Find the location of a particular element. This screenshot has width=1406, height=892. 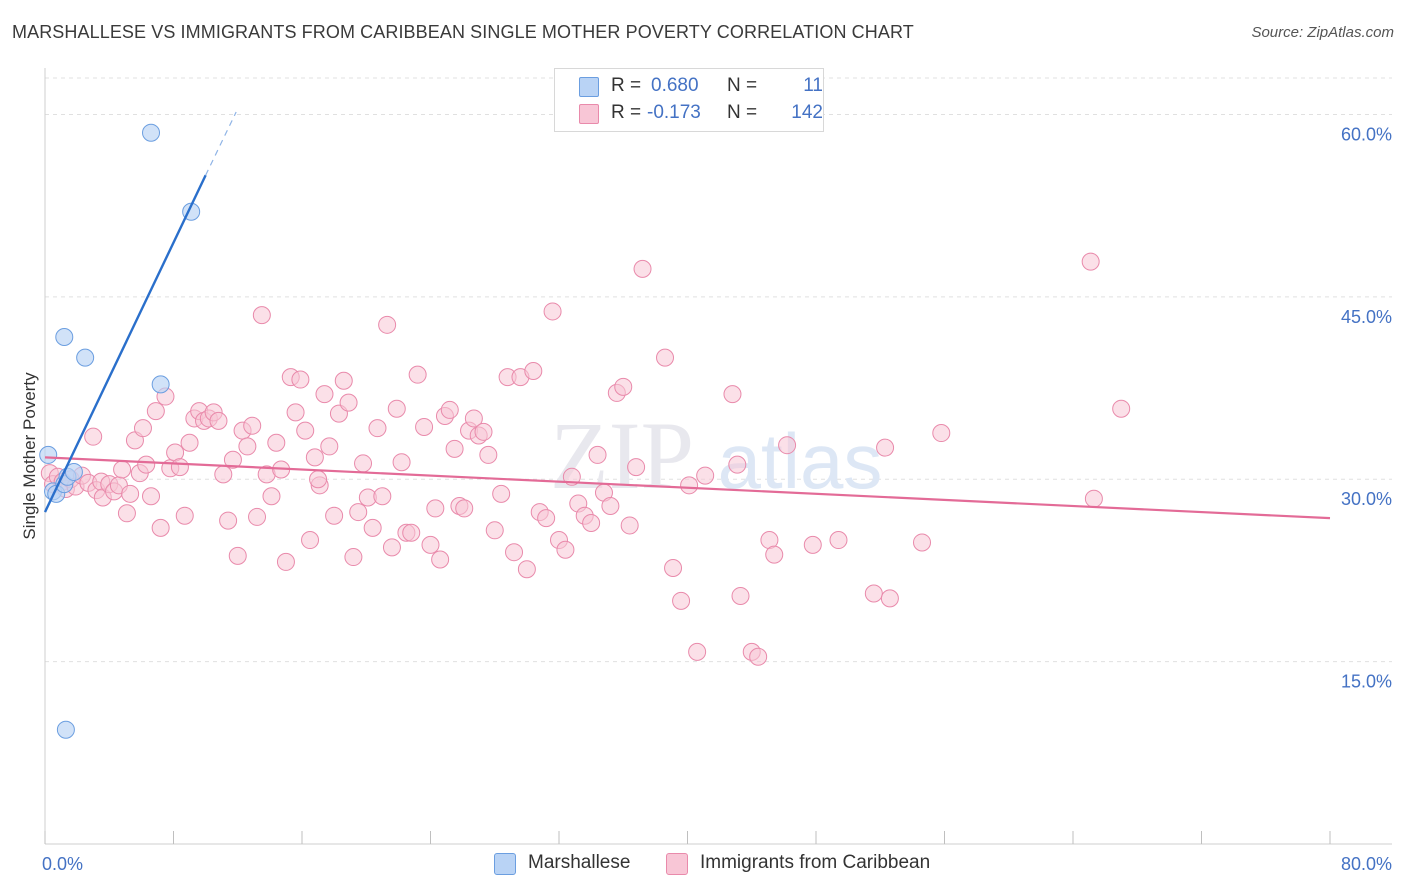

legend-n-value: 11 is located at coordinates (813, 85).